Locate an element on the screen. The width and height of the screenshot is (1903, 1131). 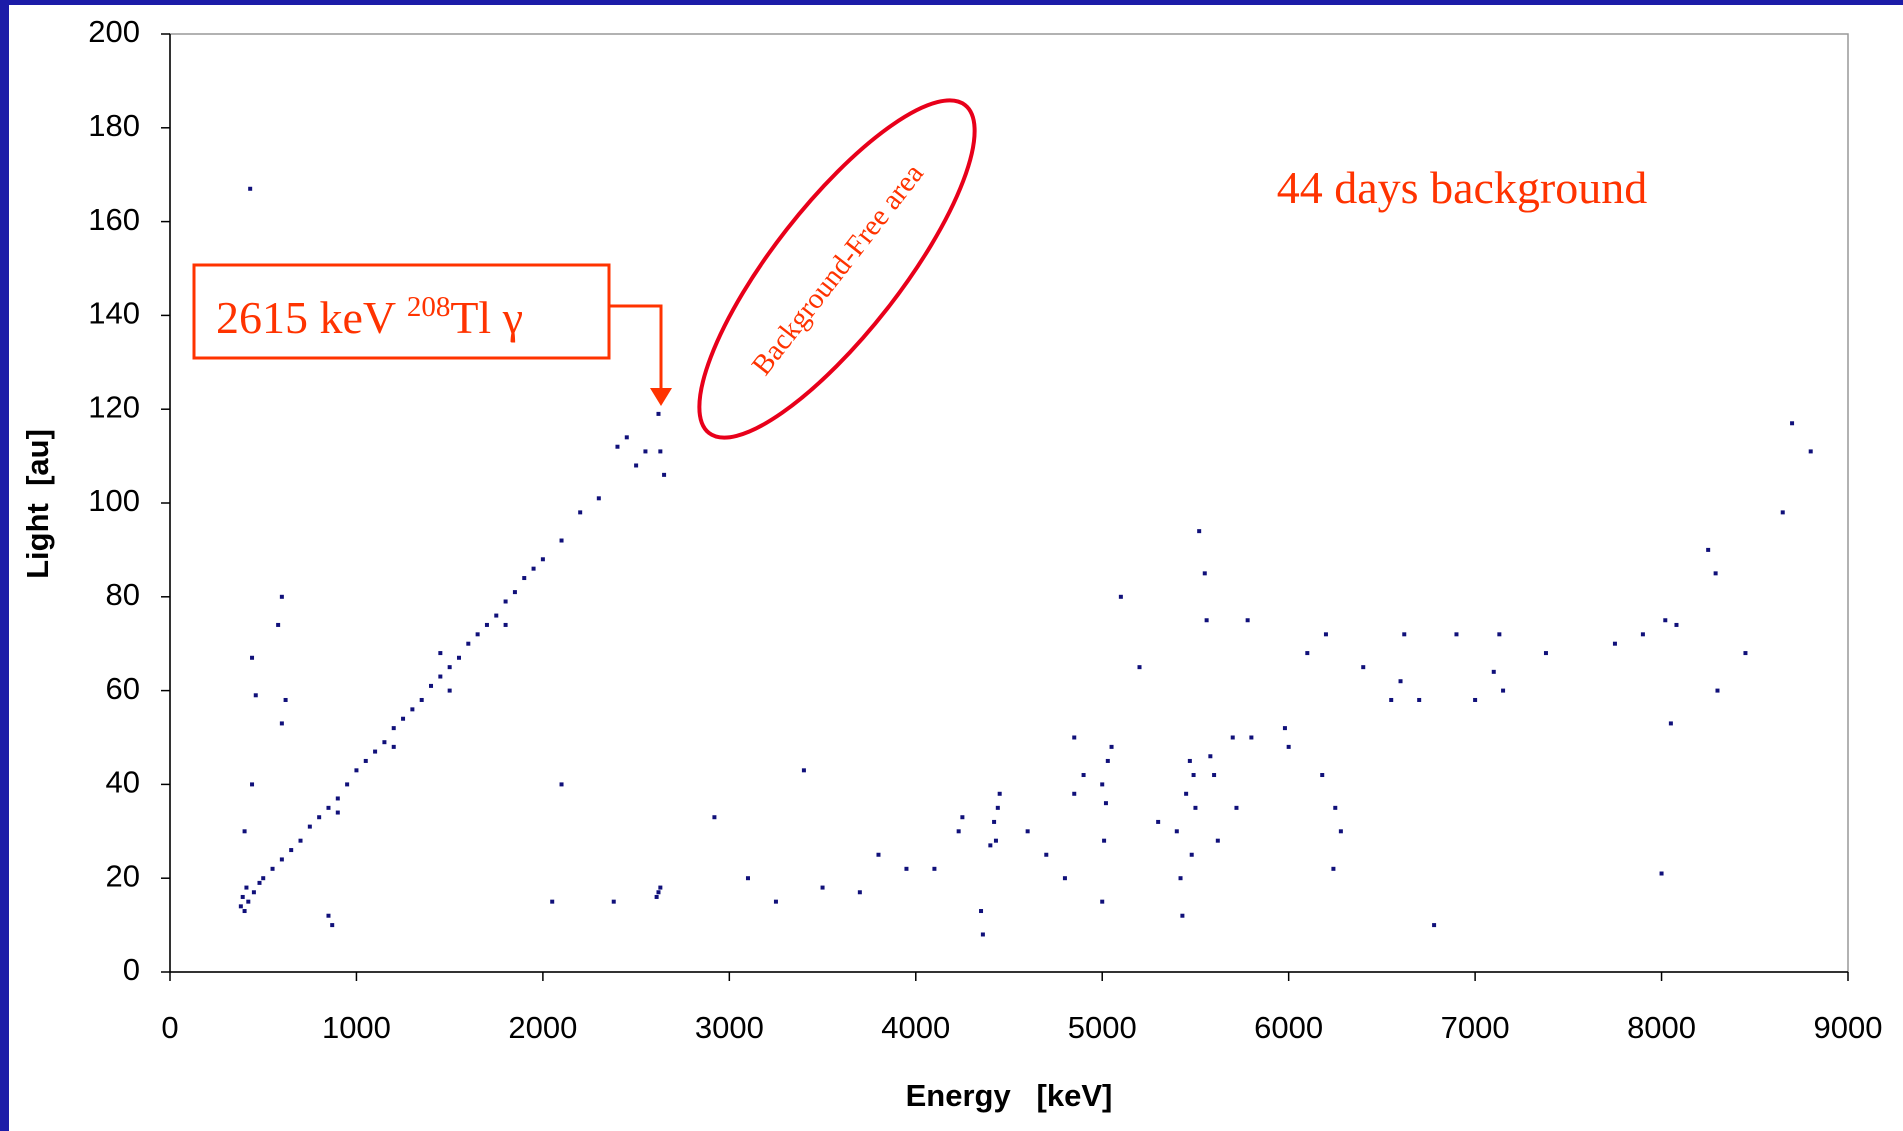
y-tick-label: 0 is located at coordinates (131, 969).